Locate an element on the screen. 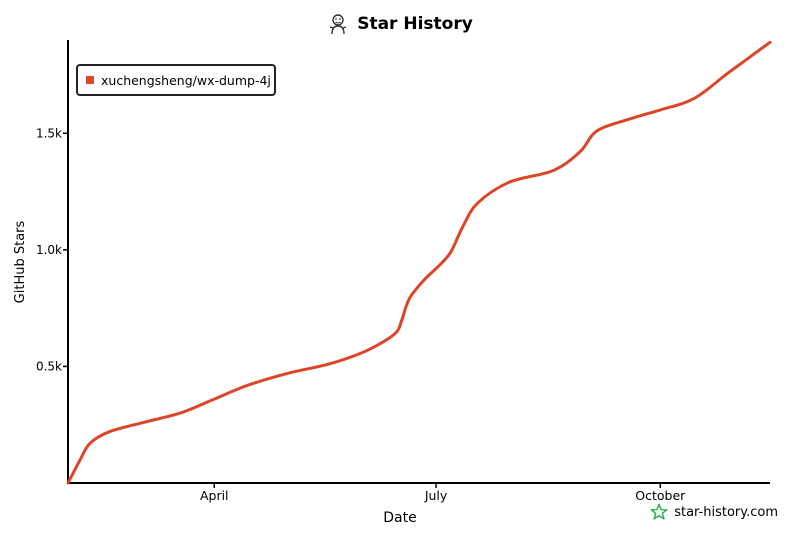 The image size is (800, 533). brand-watermark: star-history.com is located at coordinates (714, 512).